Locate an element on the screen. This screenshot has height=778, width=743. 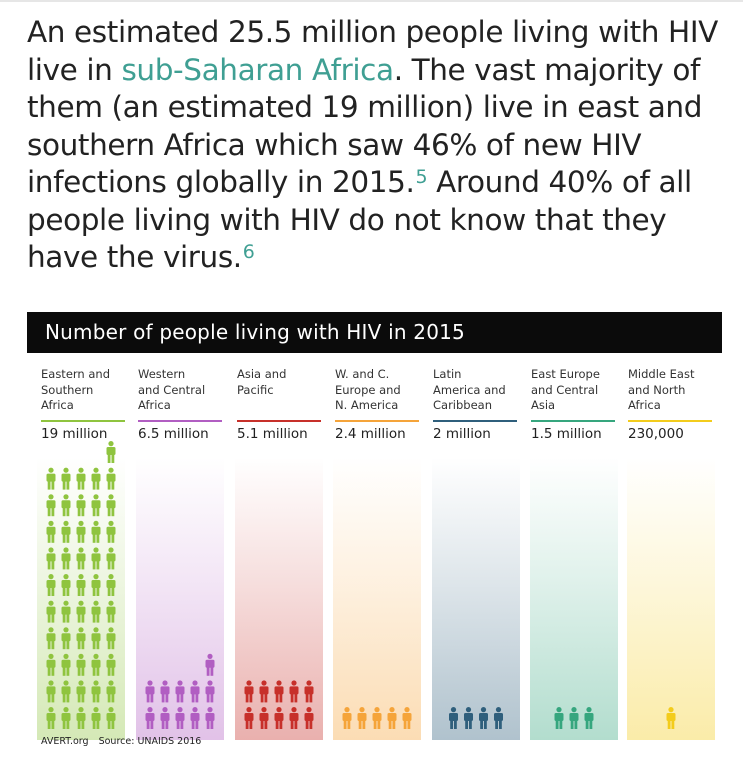
region-label-line: Eastern and is located at coordinates (75, 374).